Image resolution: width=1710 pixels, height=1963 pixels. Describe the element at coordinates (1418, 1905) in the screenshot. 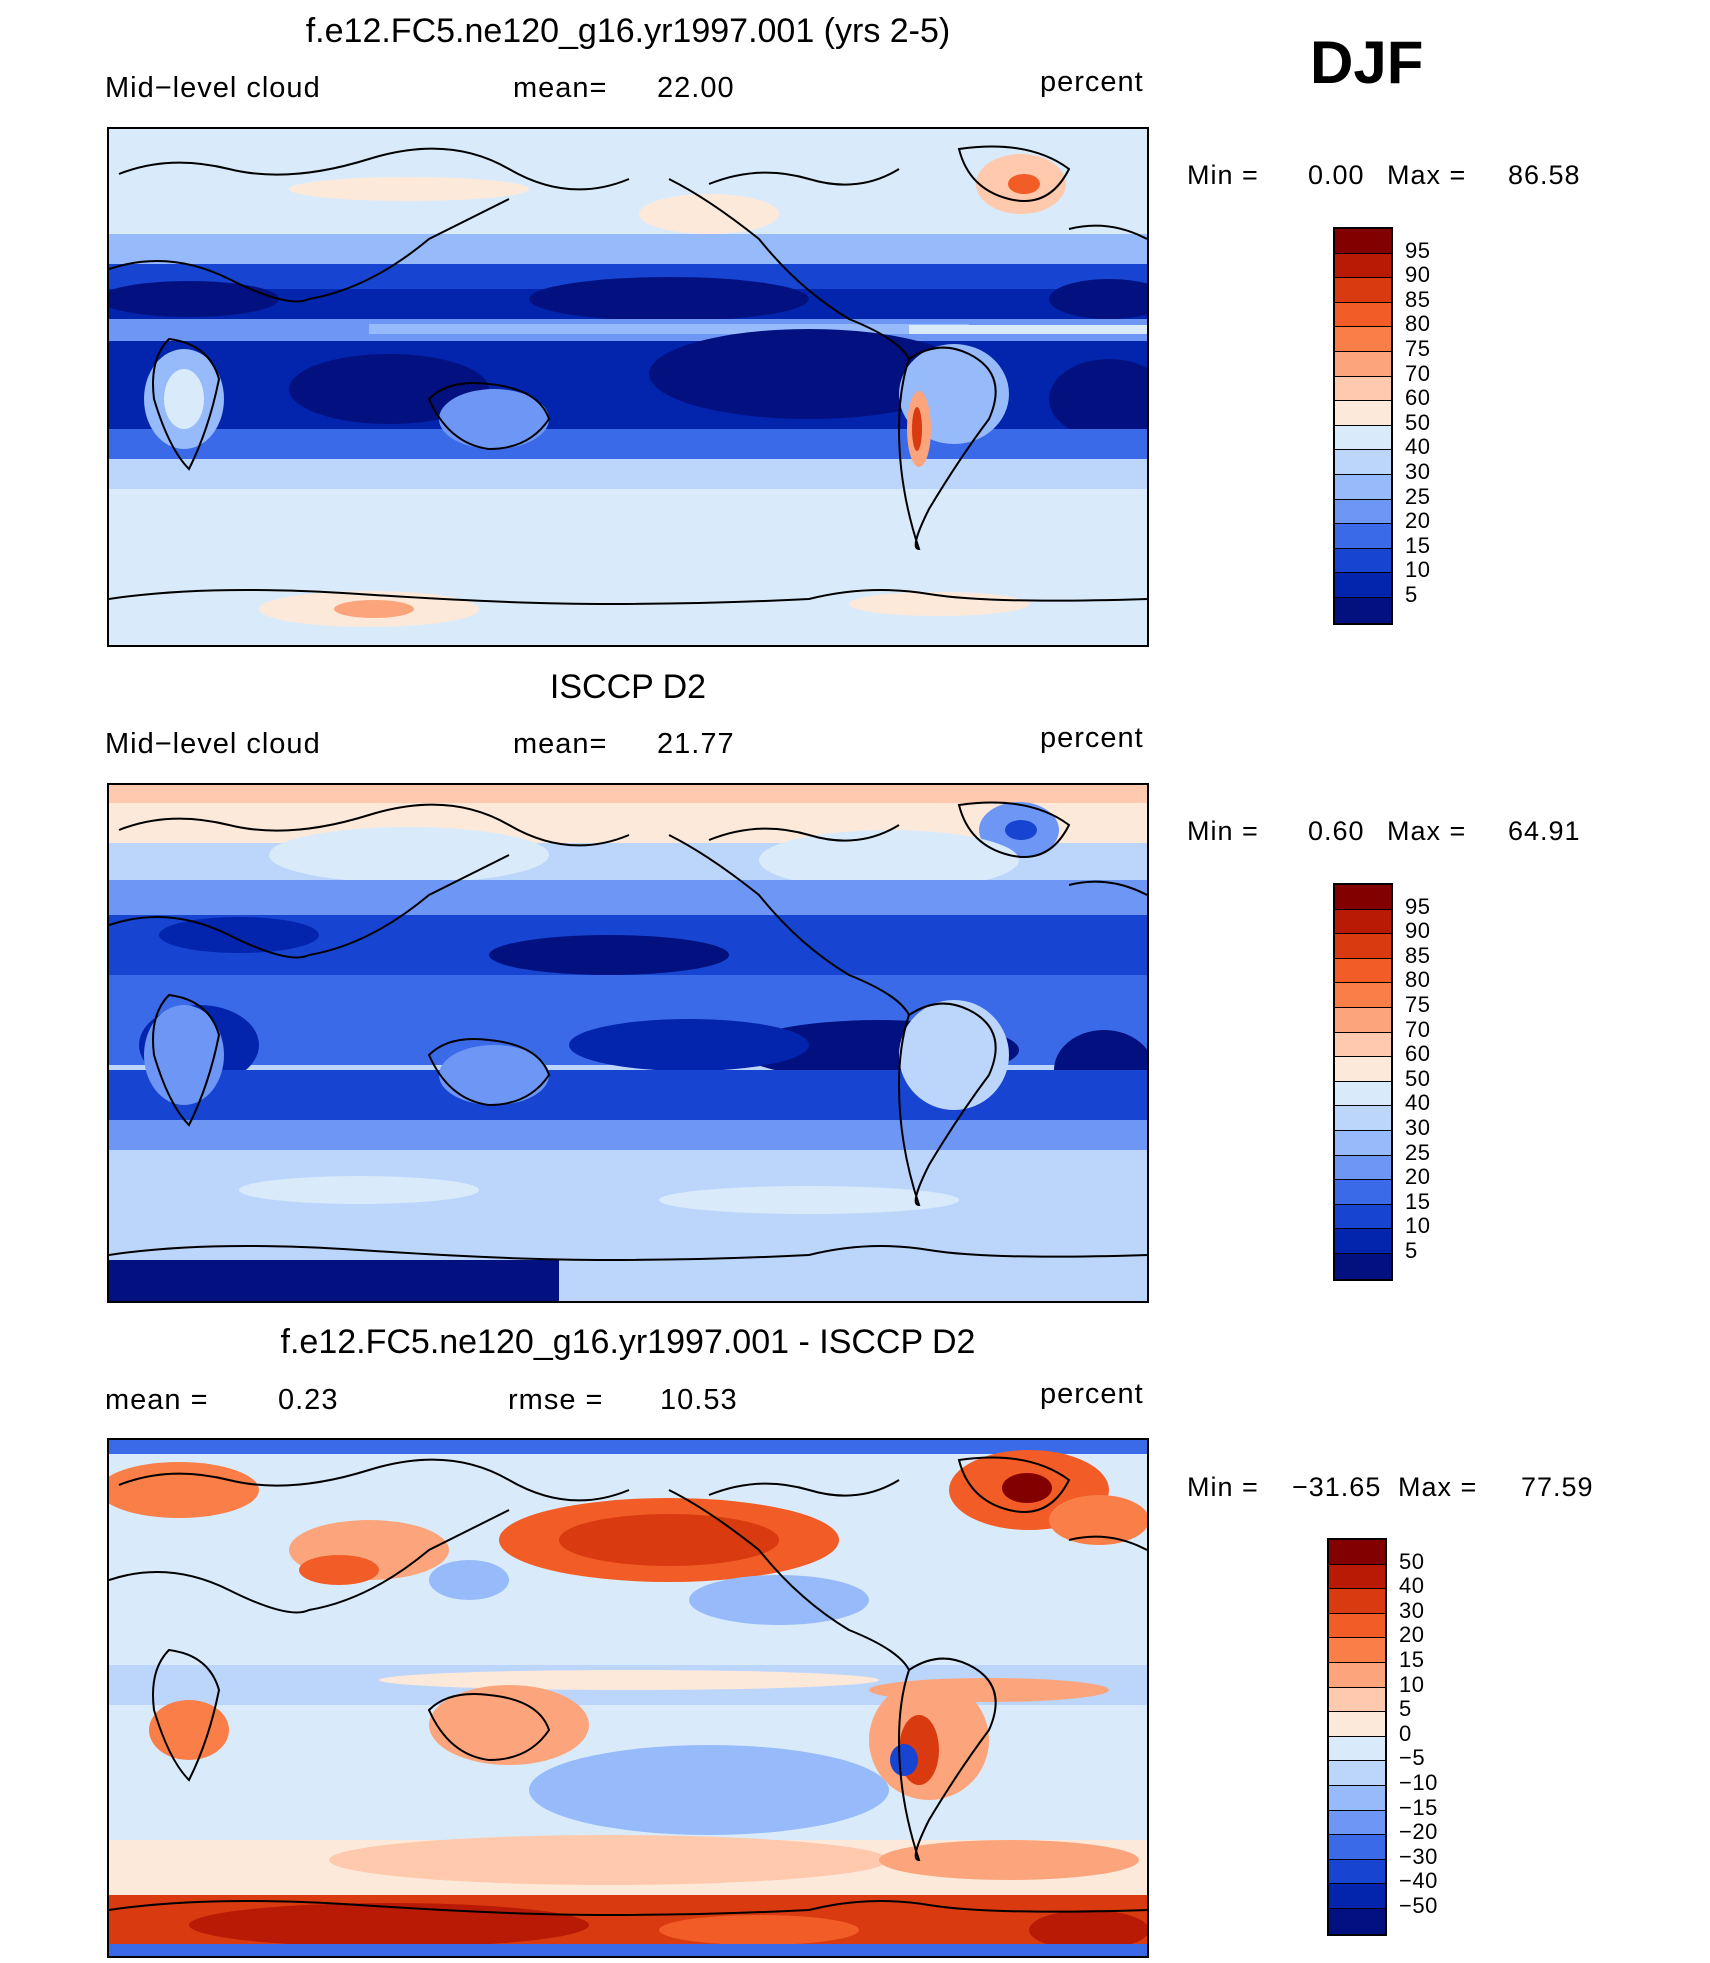

I see `colorbar-tick-label: −50` at that location.